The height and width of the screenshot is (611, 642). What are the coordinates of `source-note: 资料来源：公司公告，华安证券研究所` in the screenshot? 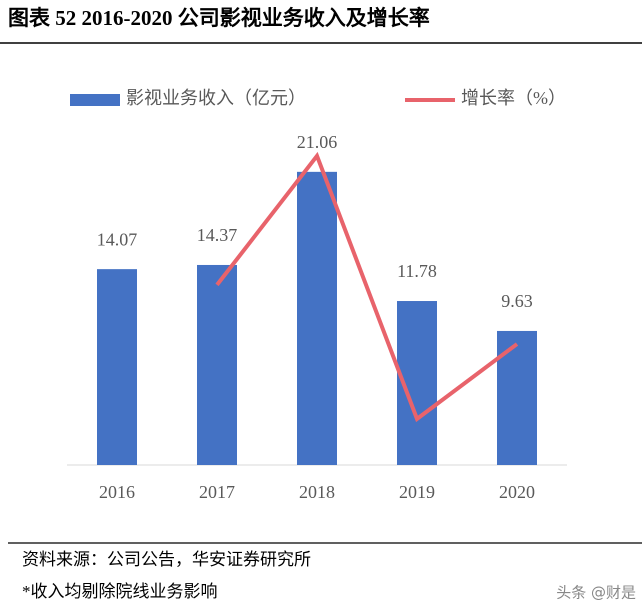 It's located at (166, 559).